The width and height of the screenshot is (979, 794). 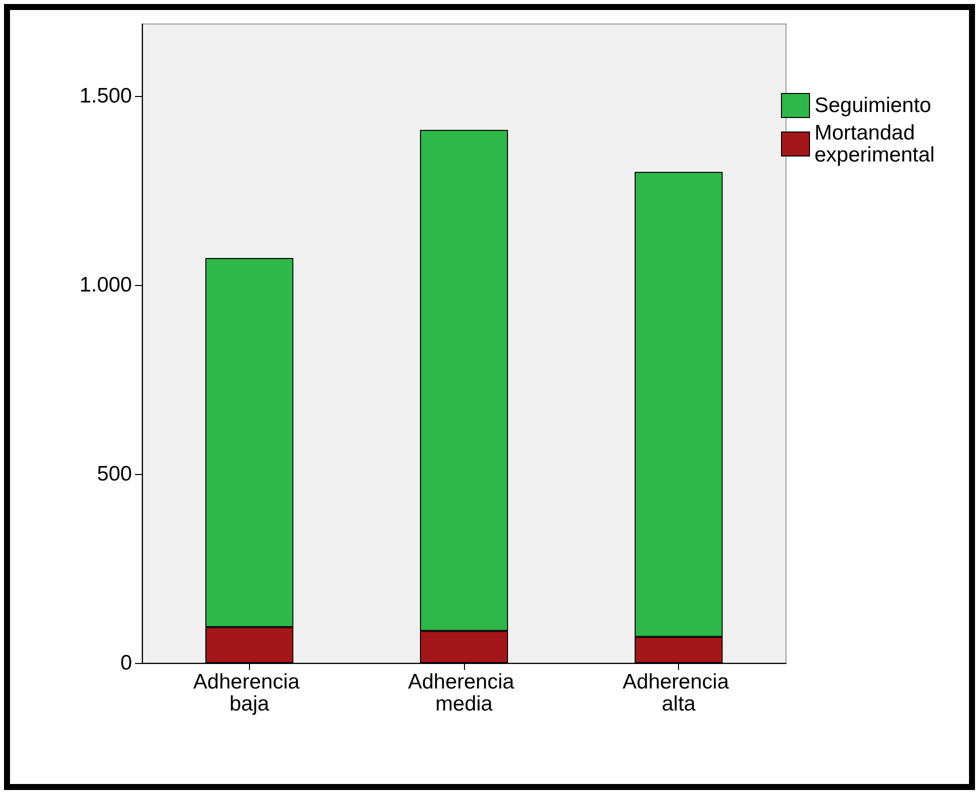 I want to click on legend-label: Seguimiento, so click(x=873, y=105).